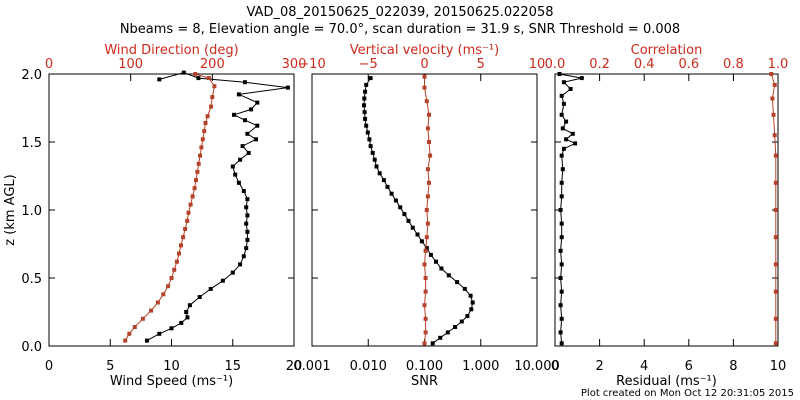 The width and height of the screenshot is (800, 400). Describe the element at coordinates (171, 381) in the screenshot. I see `bottom-axis-label: Wind Speed (ms⁻¹)` at that location.